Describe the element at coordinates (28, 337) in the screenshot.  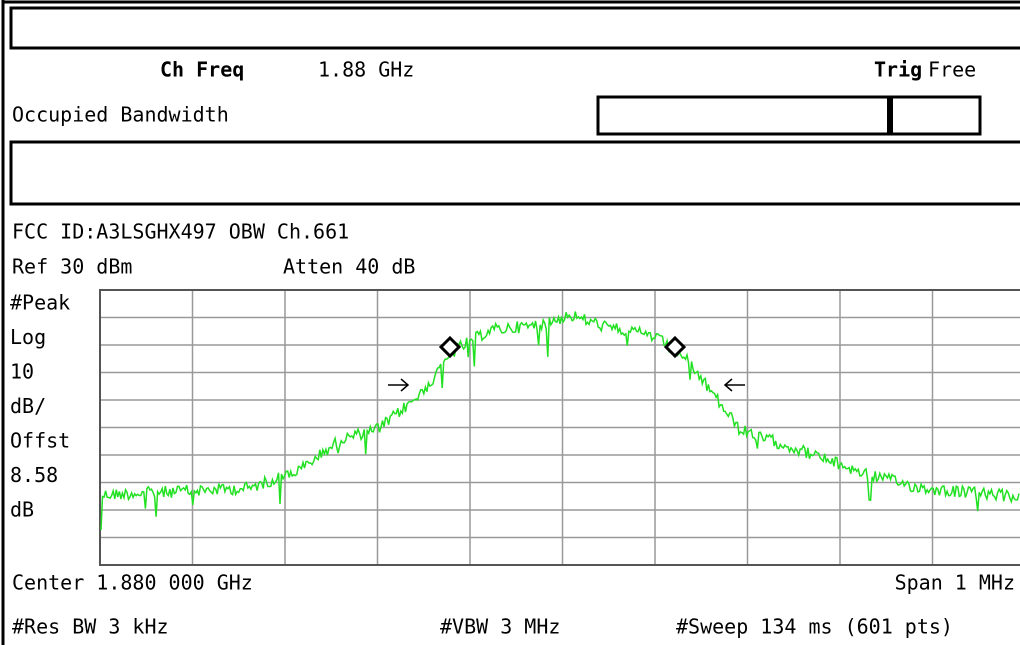
I see `scale-label: Log` at that location.